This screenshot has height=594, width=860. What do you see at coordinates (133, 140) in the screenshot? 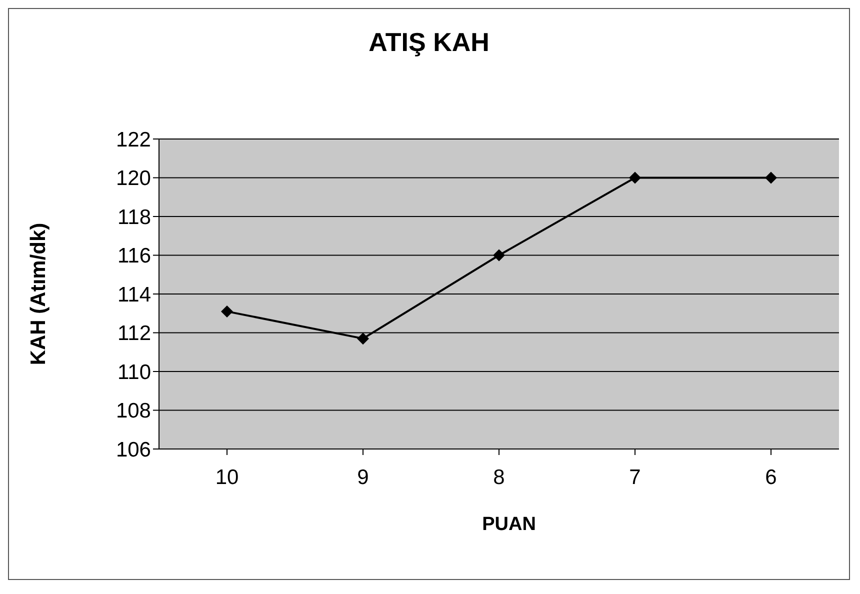
I see `y-tick-label: 122` at bounding box center [133, 140].